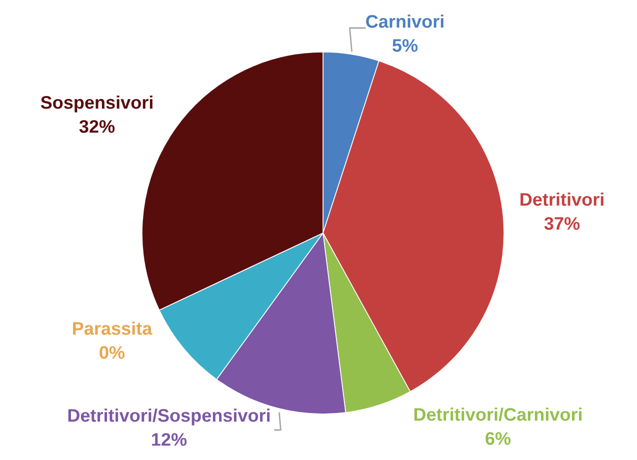 The width and height of the screenshot is (637, 460). I want to click on slice-label: Detritivori/Sospensivori, so click(169, 417).